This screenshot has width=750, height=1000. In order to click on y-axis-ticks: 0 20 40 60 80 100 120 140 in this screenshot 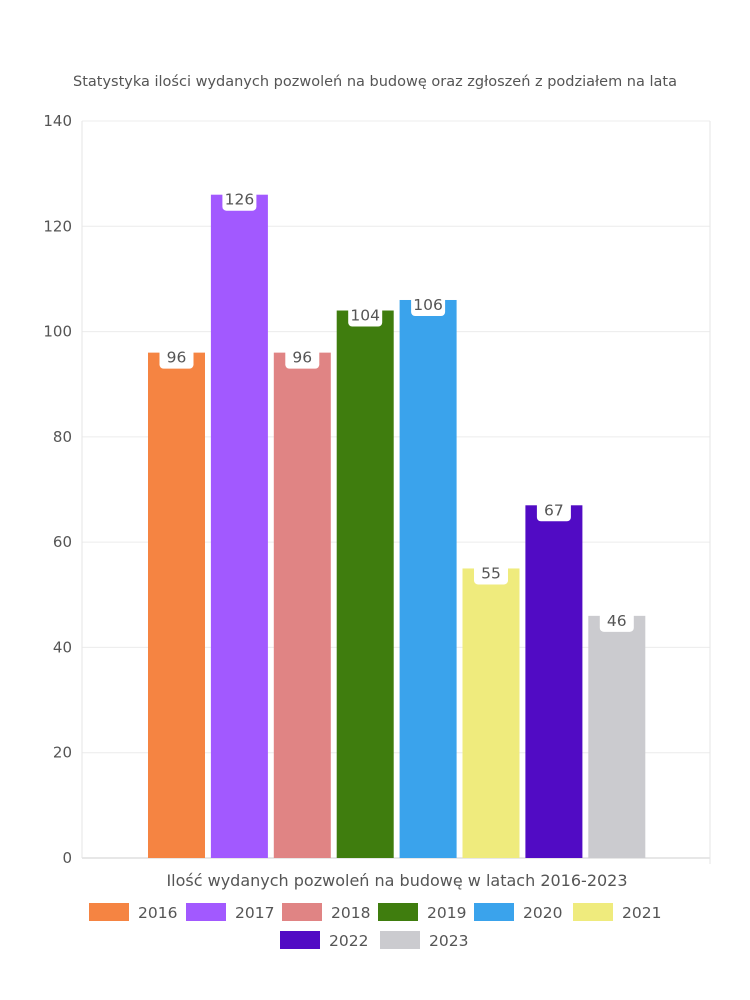, I will do `click(57, 489)`.